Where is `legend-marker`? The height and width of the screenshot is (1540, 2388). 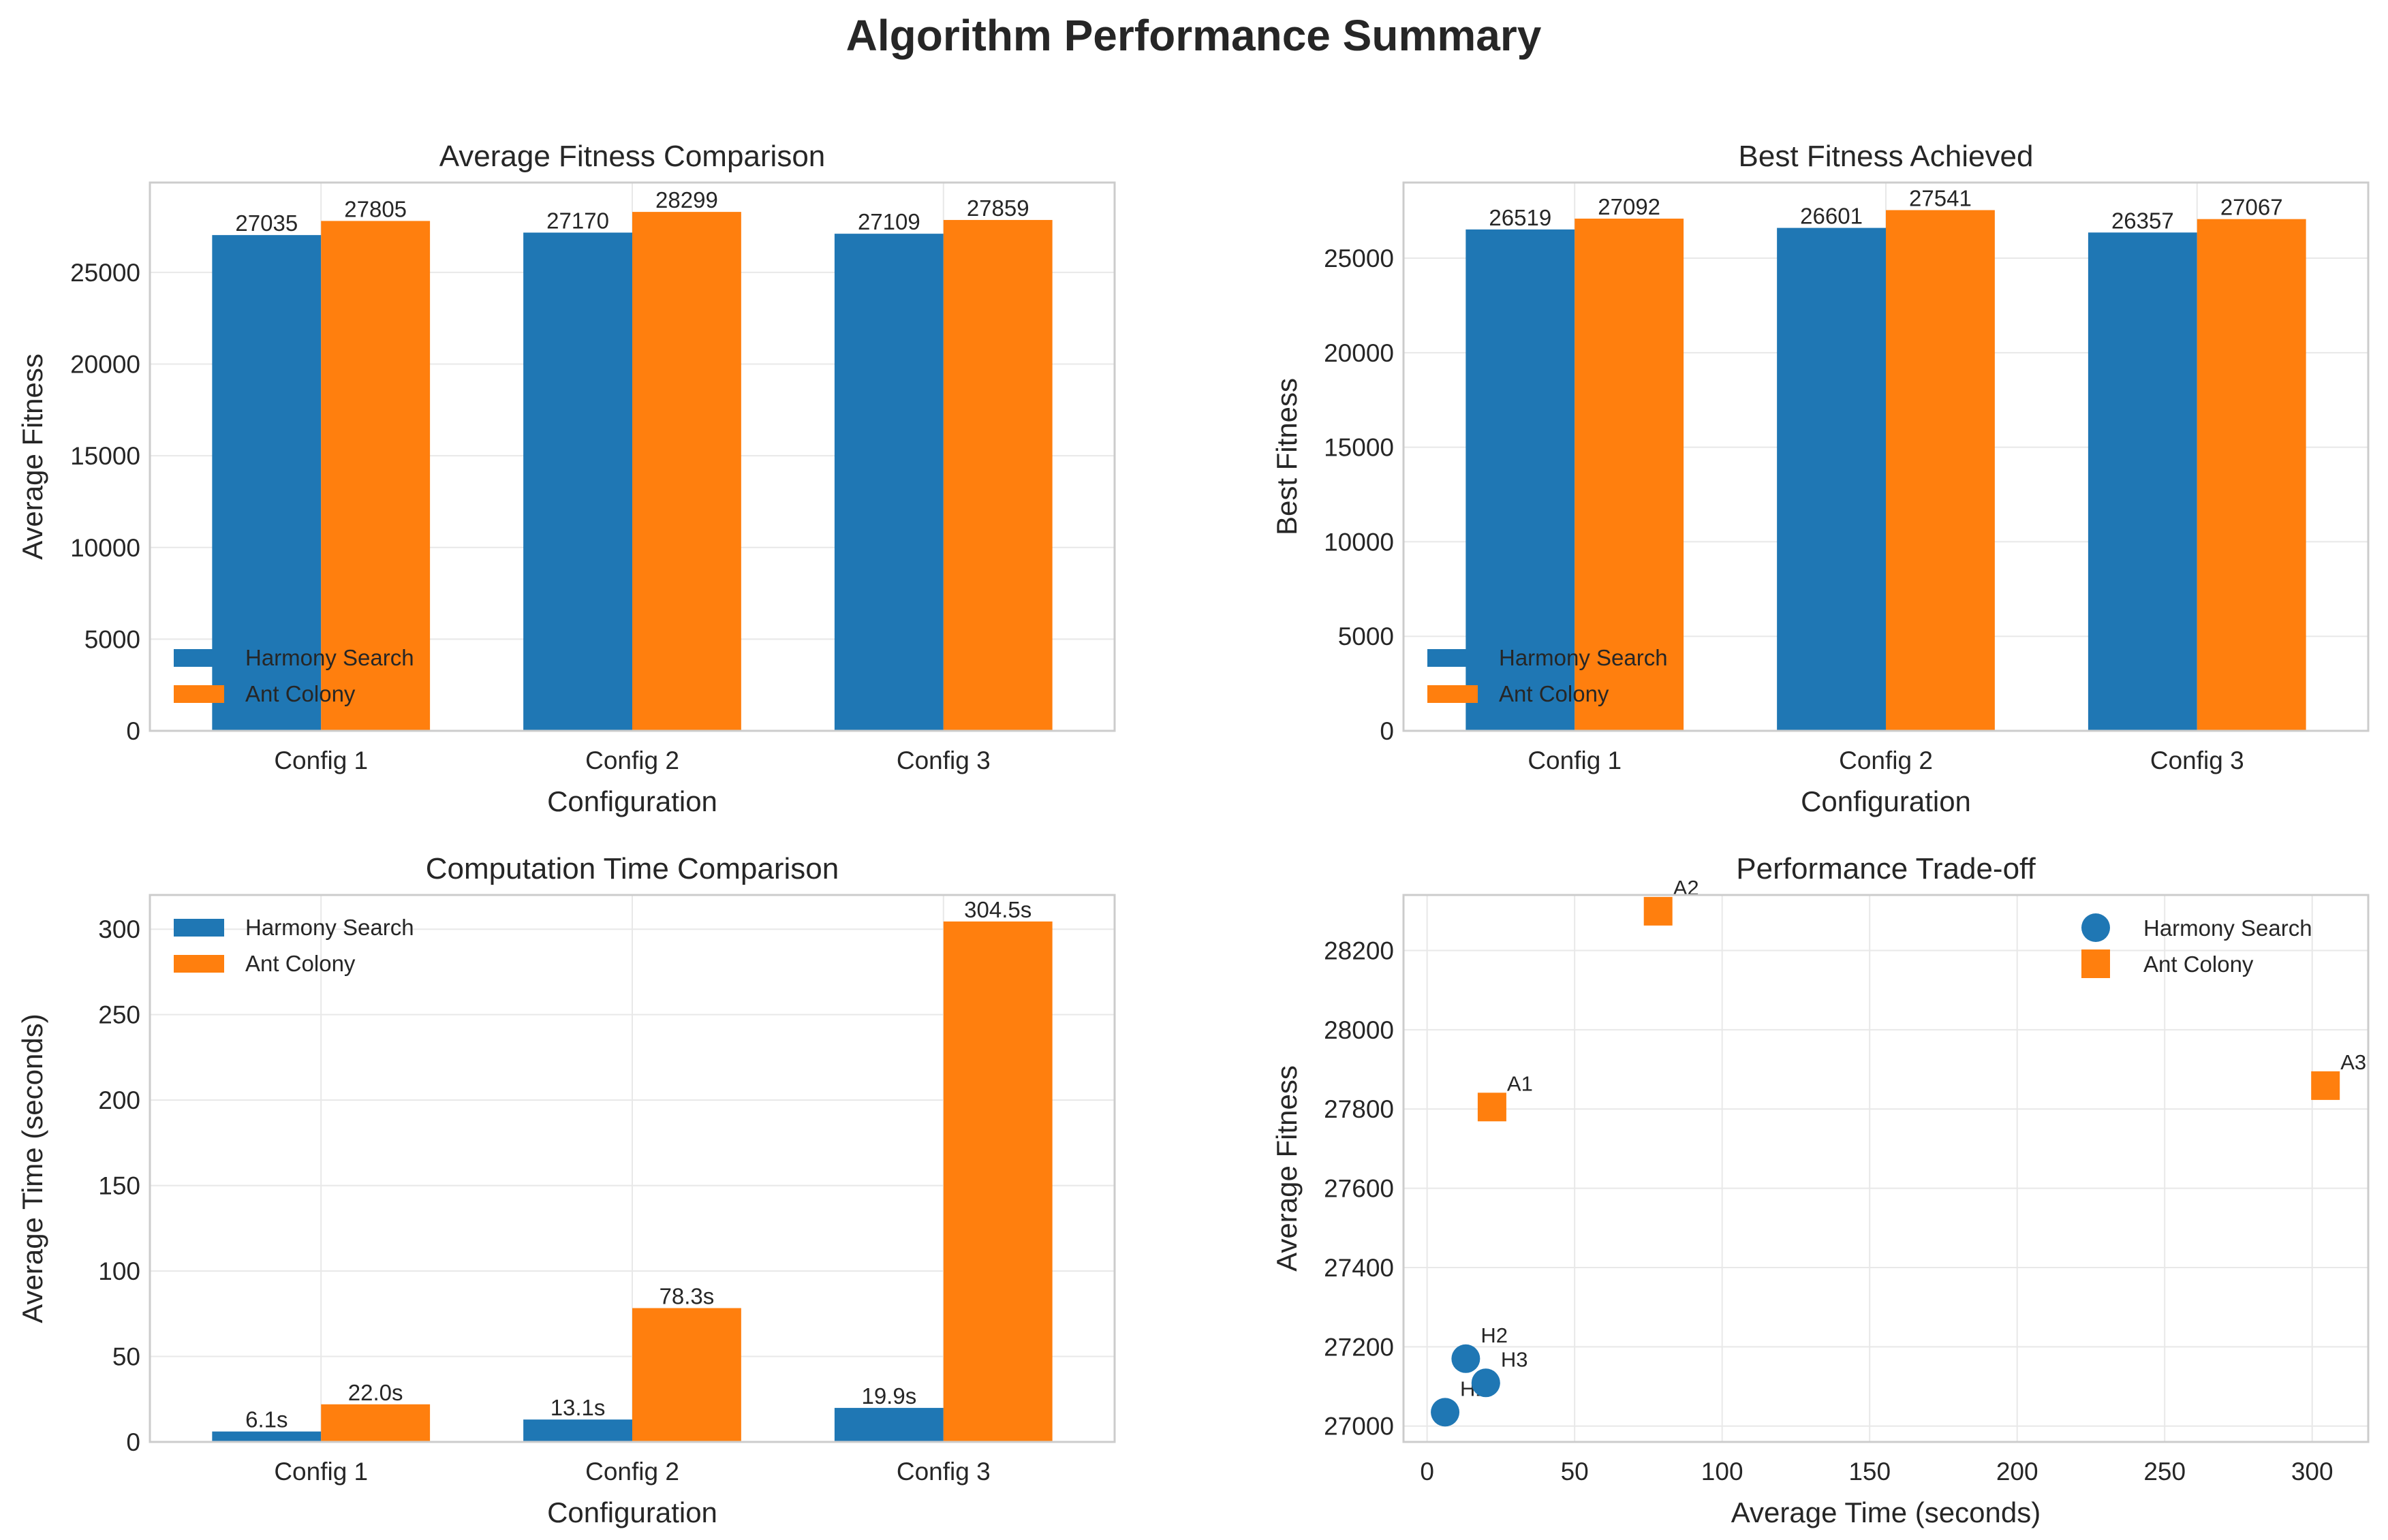 legend-marker is located at coordinates (2095, 963).